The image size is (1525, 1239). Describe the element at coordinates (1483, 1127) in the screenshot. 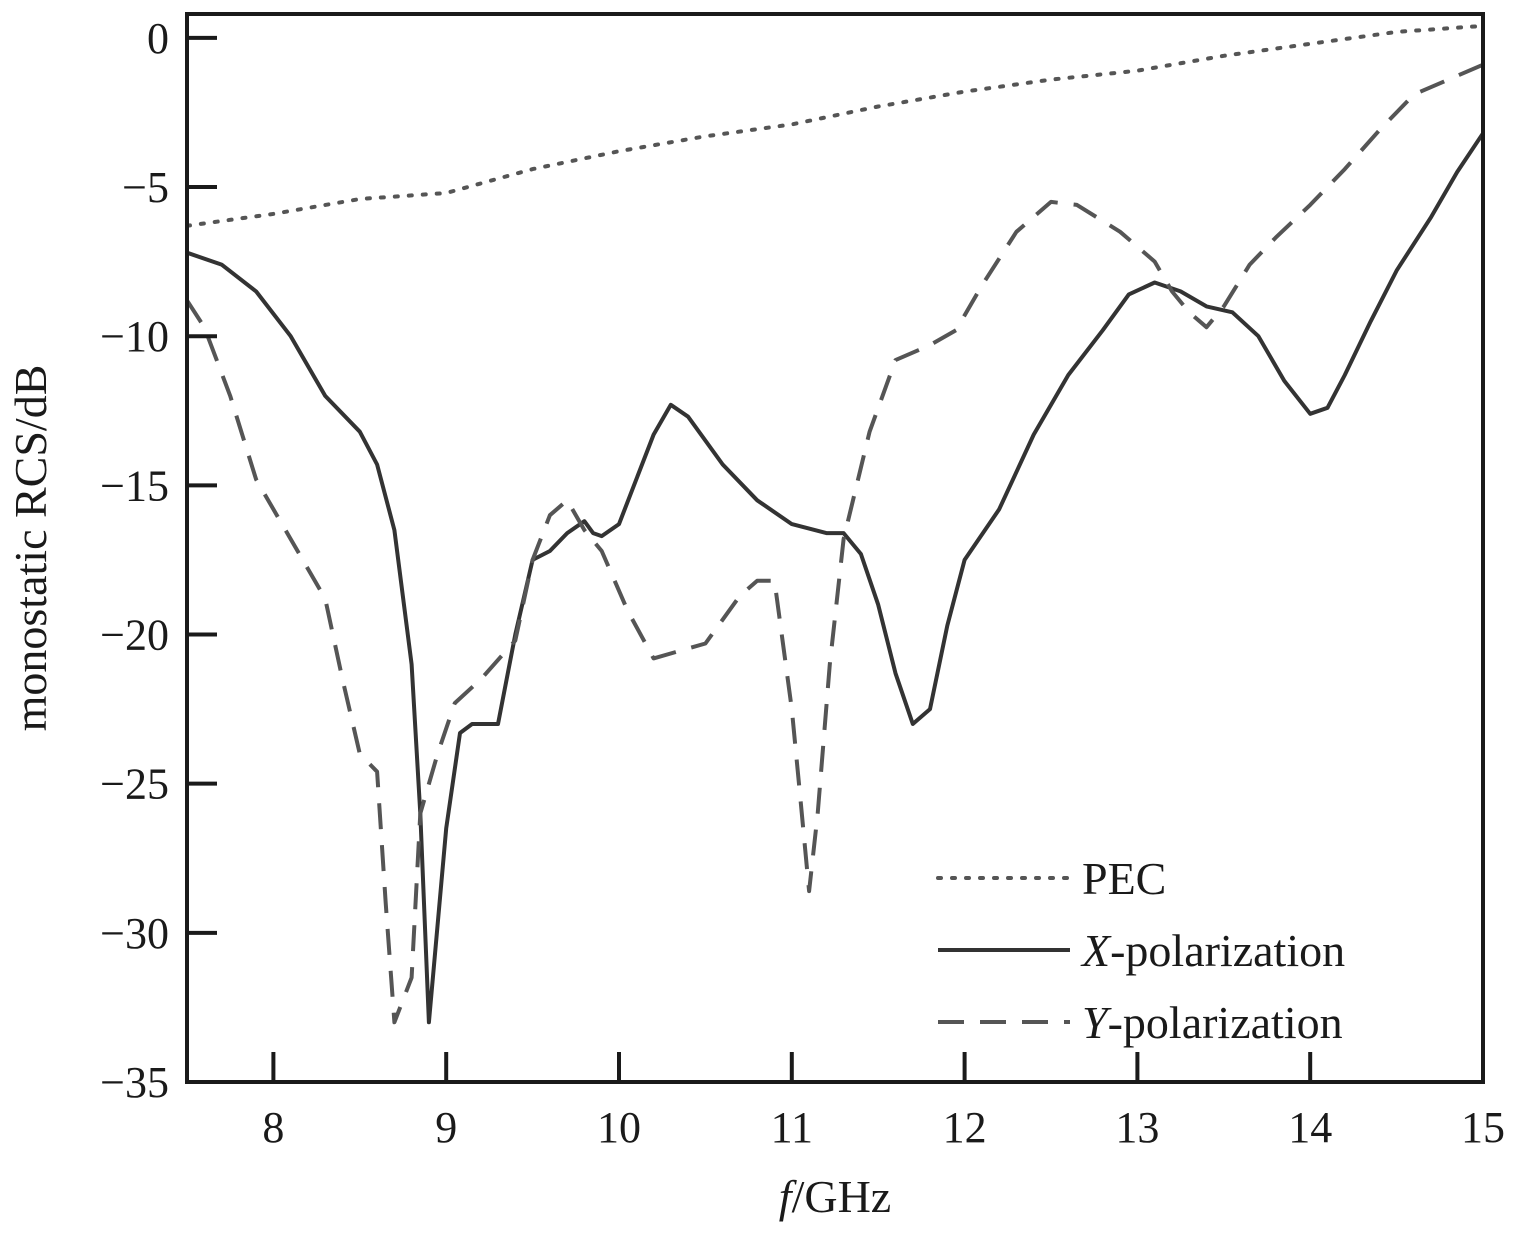

I see `x-tick-label: 15` at that location.